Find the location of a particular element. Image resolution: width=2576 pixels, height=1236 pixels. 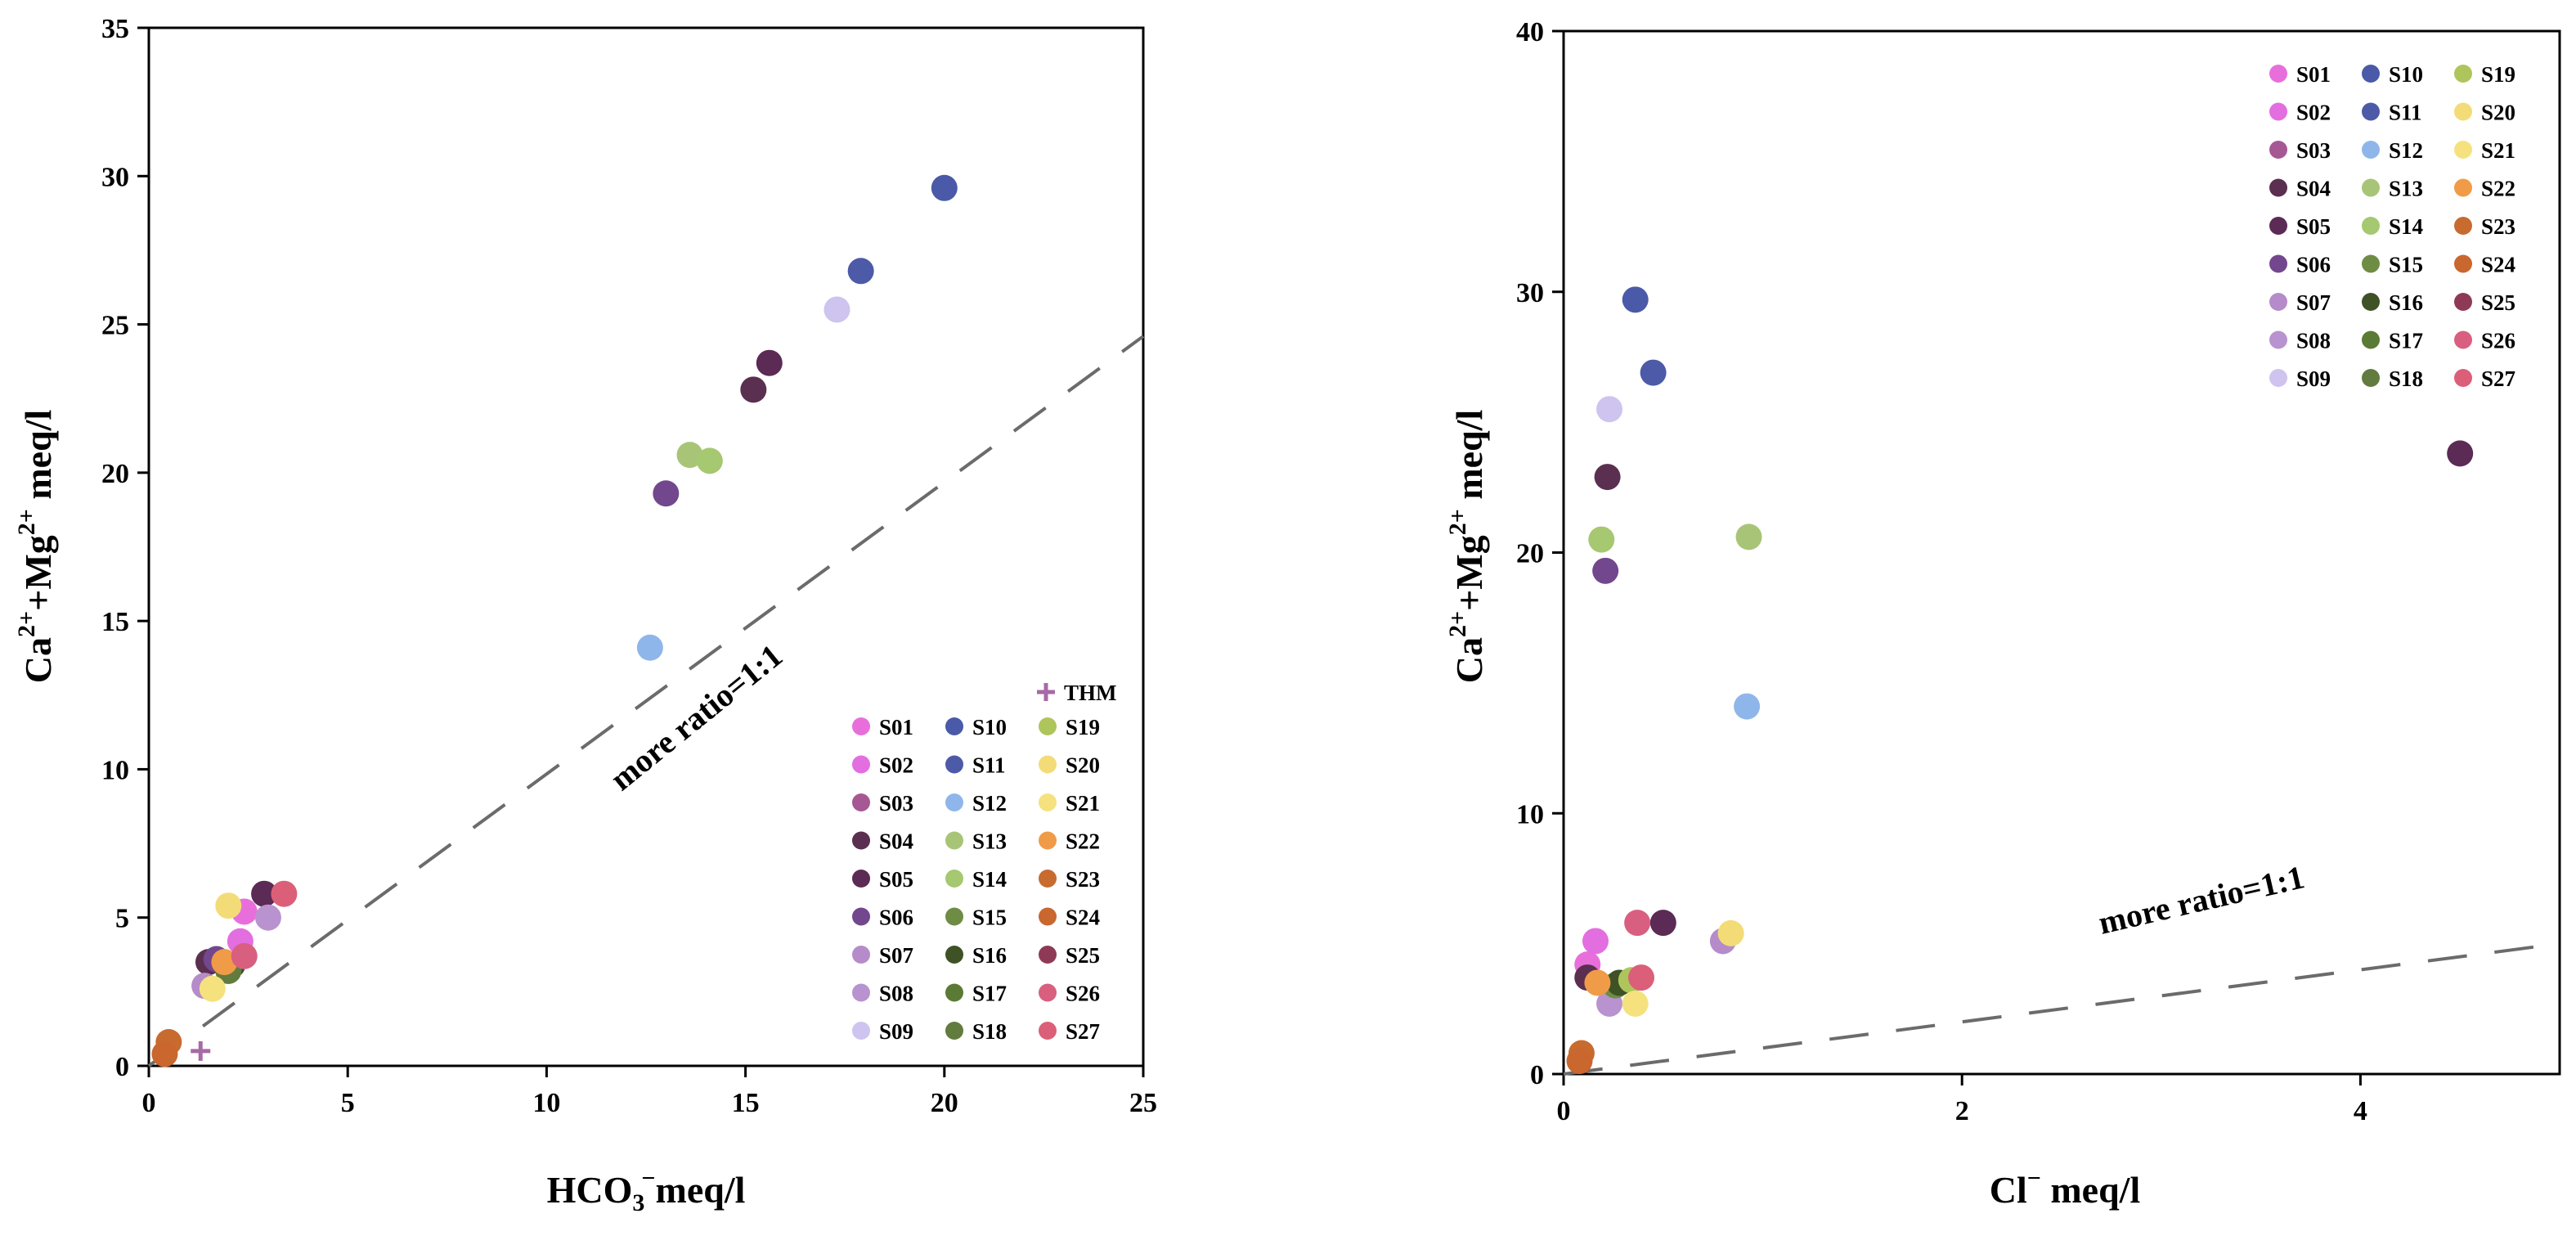

right-legend-label-S21: S21 is located at coordinates (2498, 150).